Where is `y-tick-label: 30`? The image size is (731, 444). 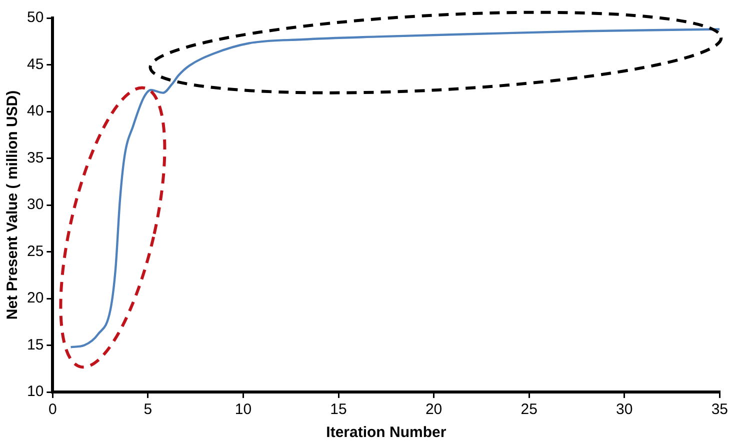
y-tick-label: 30 is located at coordinates (35, 205).